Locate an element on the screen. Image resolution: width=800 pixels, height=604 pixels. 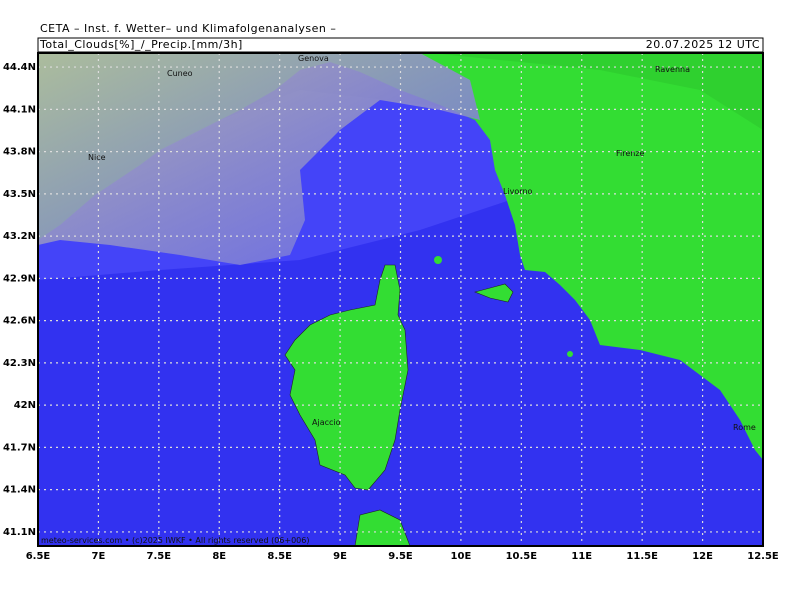
lon-tick-label: 8E is located at coordinates (219, 556).